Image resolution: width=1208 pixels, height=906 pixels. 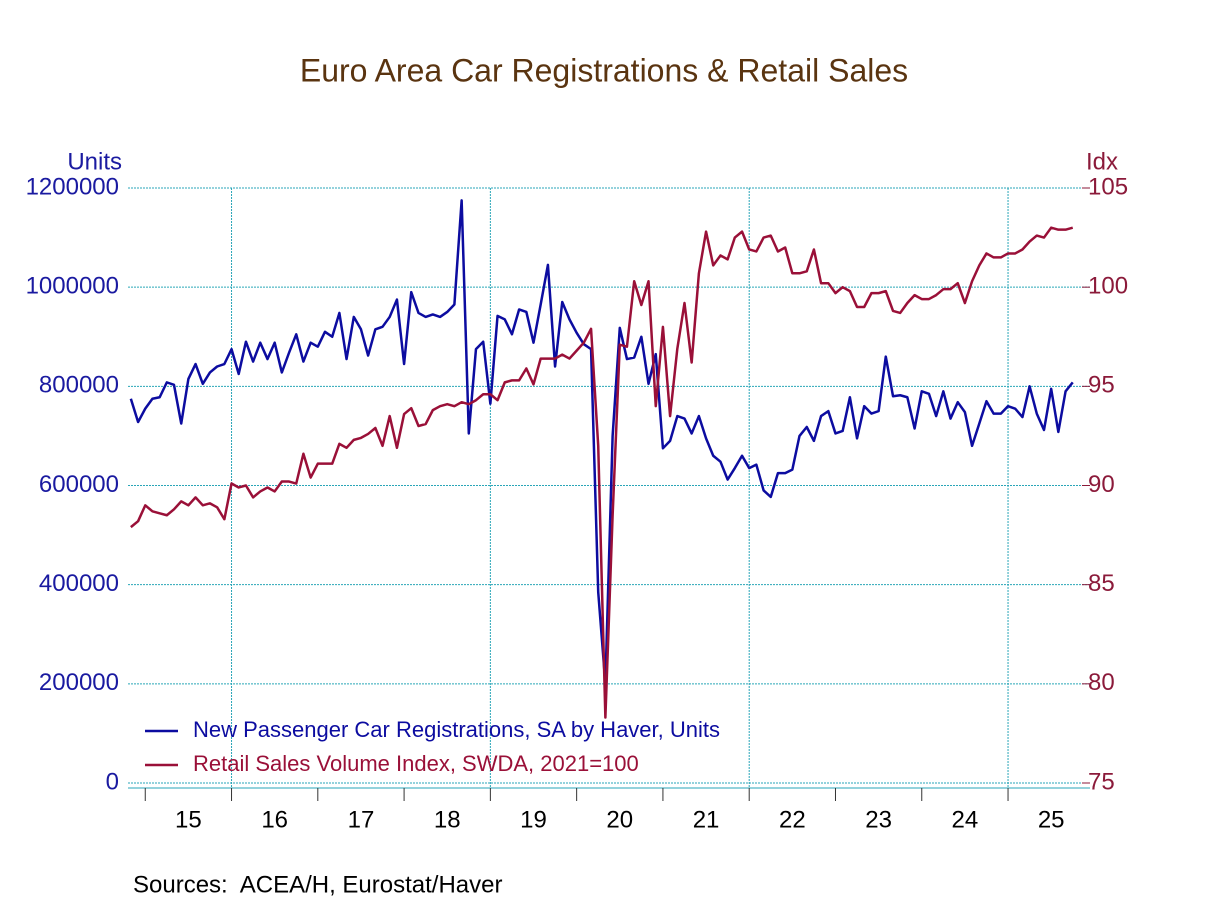 I want to click on x-tick-label: 16, so click(x=274, y=819).